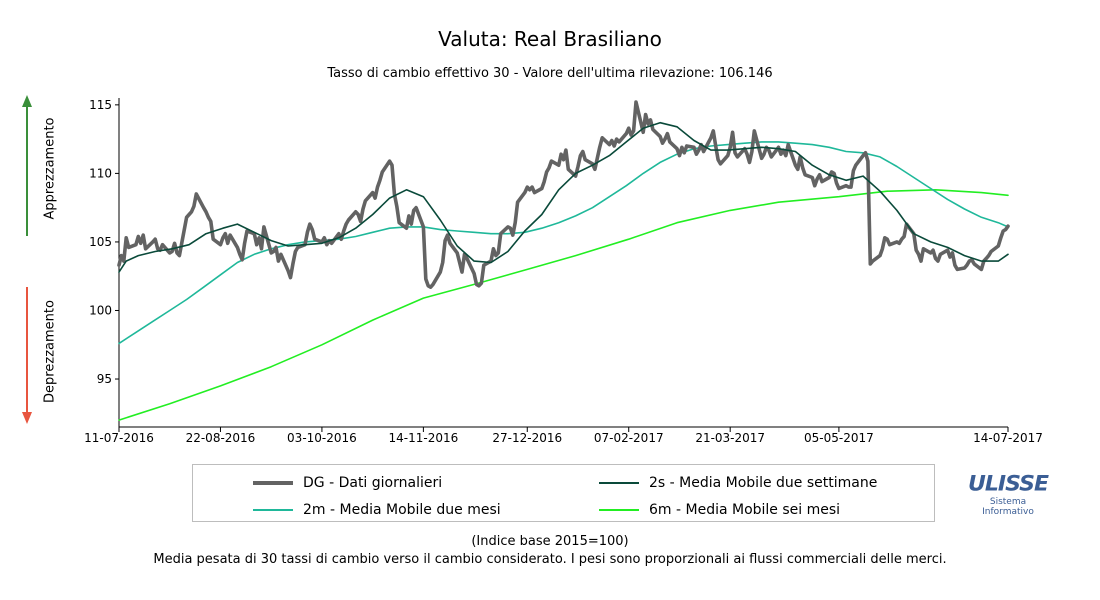 The image size is (1100, 600). I want to click on legend-label-2s: 2s - Media Mobile due settimane, so click(763, 483).